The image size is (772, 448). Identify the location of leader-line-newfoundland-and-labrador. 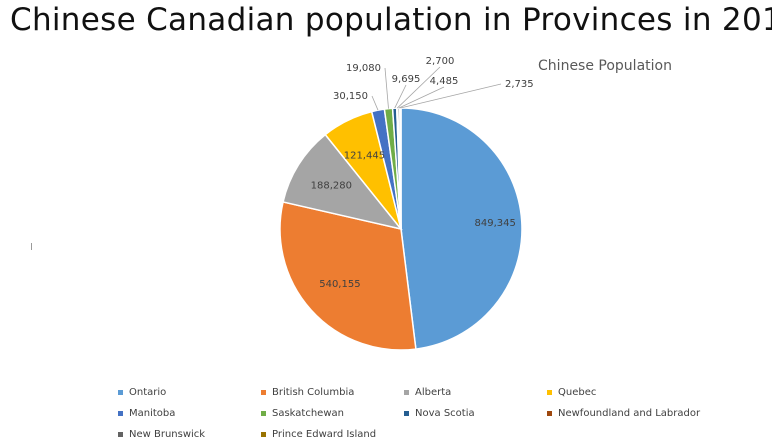
(419, 87).